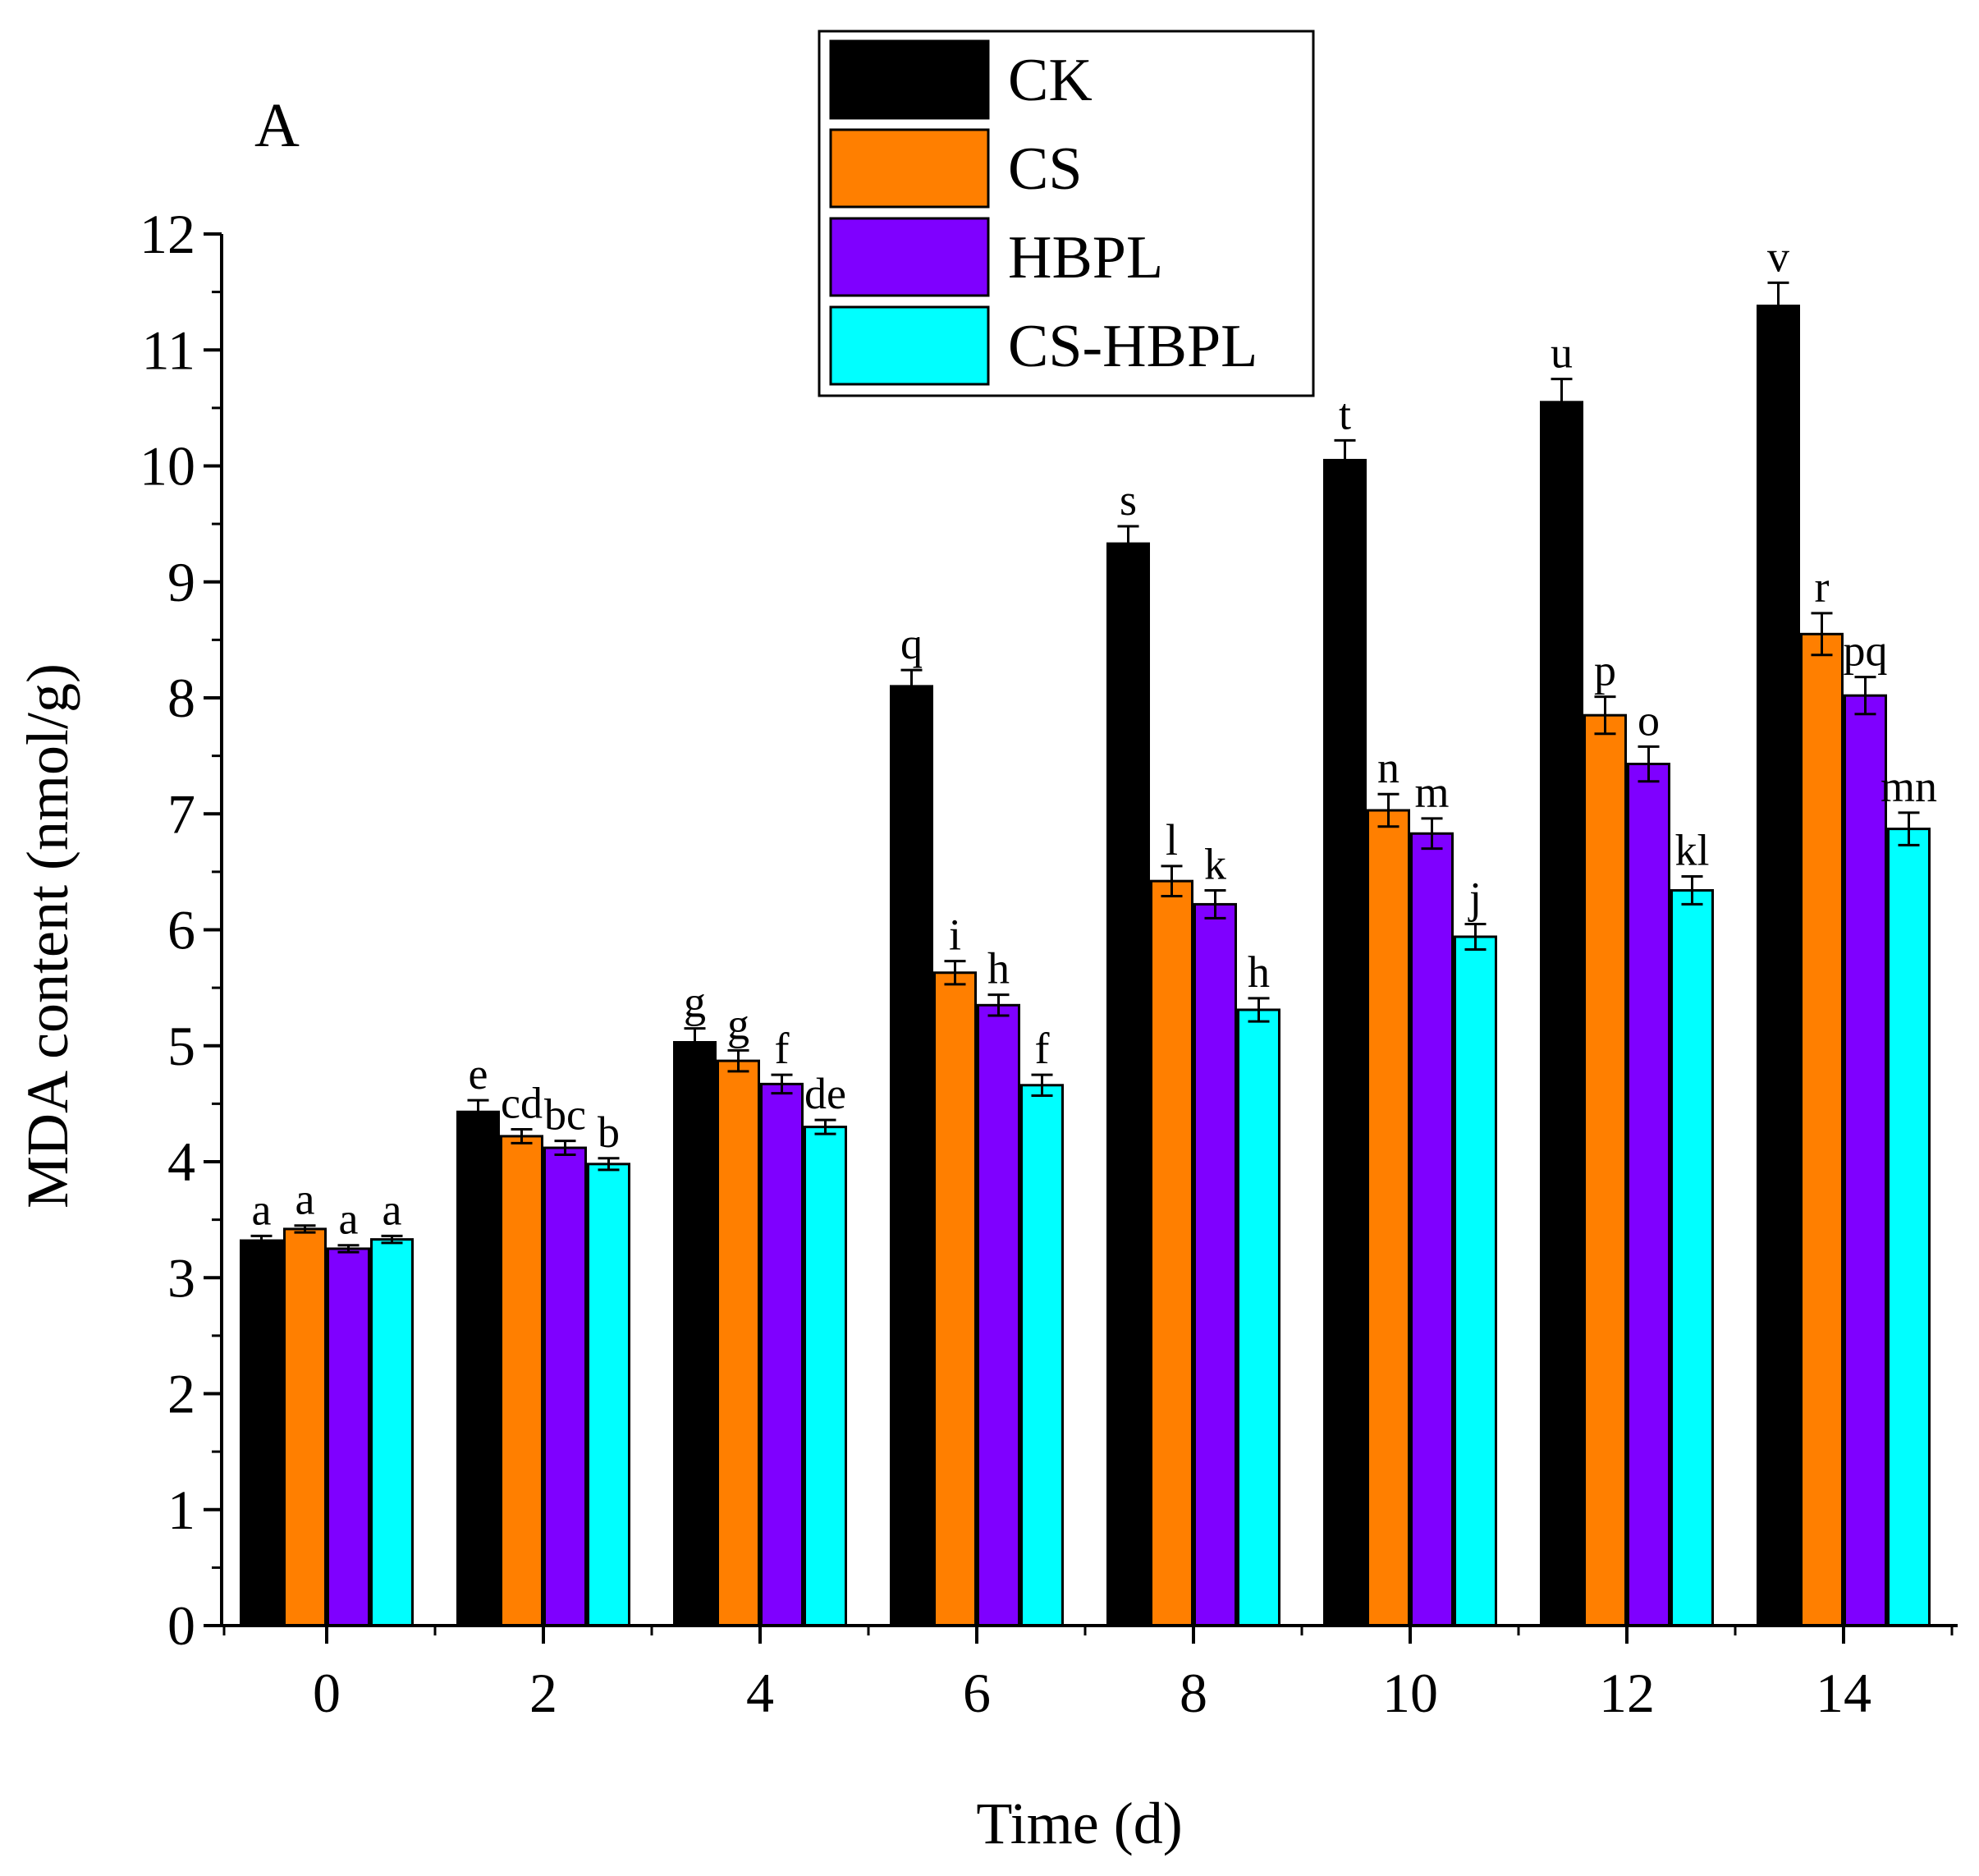 The height and width of the screenshot is (1876, 1979). I want to click on legend-label-cs-hbpl: CS-HBPL, so click(1132, 346).